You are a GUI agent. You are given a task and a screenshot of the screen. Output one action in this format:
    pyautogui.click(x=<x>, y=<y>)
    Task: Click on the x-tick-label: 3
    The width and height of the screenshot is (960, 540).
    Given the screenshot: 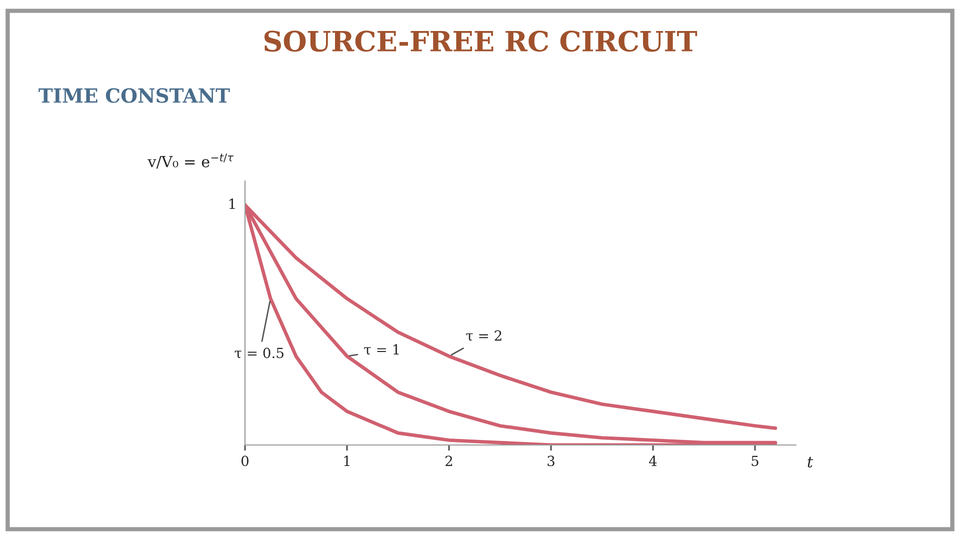 What is the action you would take?
    pyautogui.click(x=551, y=461)
    